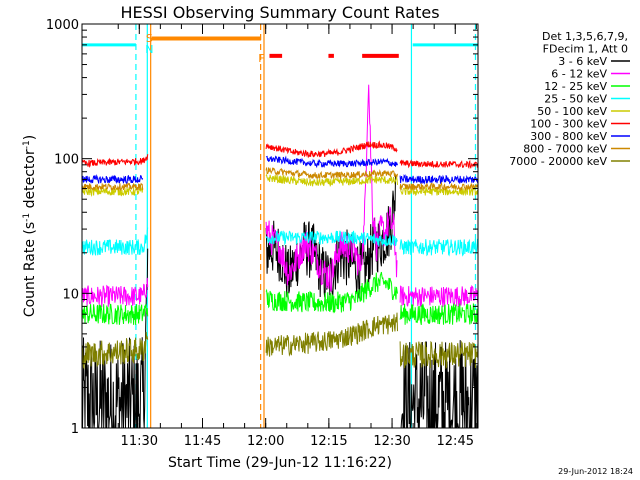 The image size is (640, 480). What do you see at coordinates (565, 149) in the screenshot?
I see `legend-label-7: 800 - 7000 keV` at bounding box center [565, 149].